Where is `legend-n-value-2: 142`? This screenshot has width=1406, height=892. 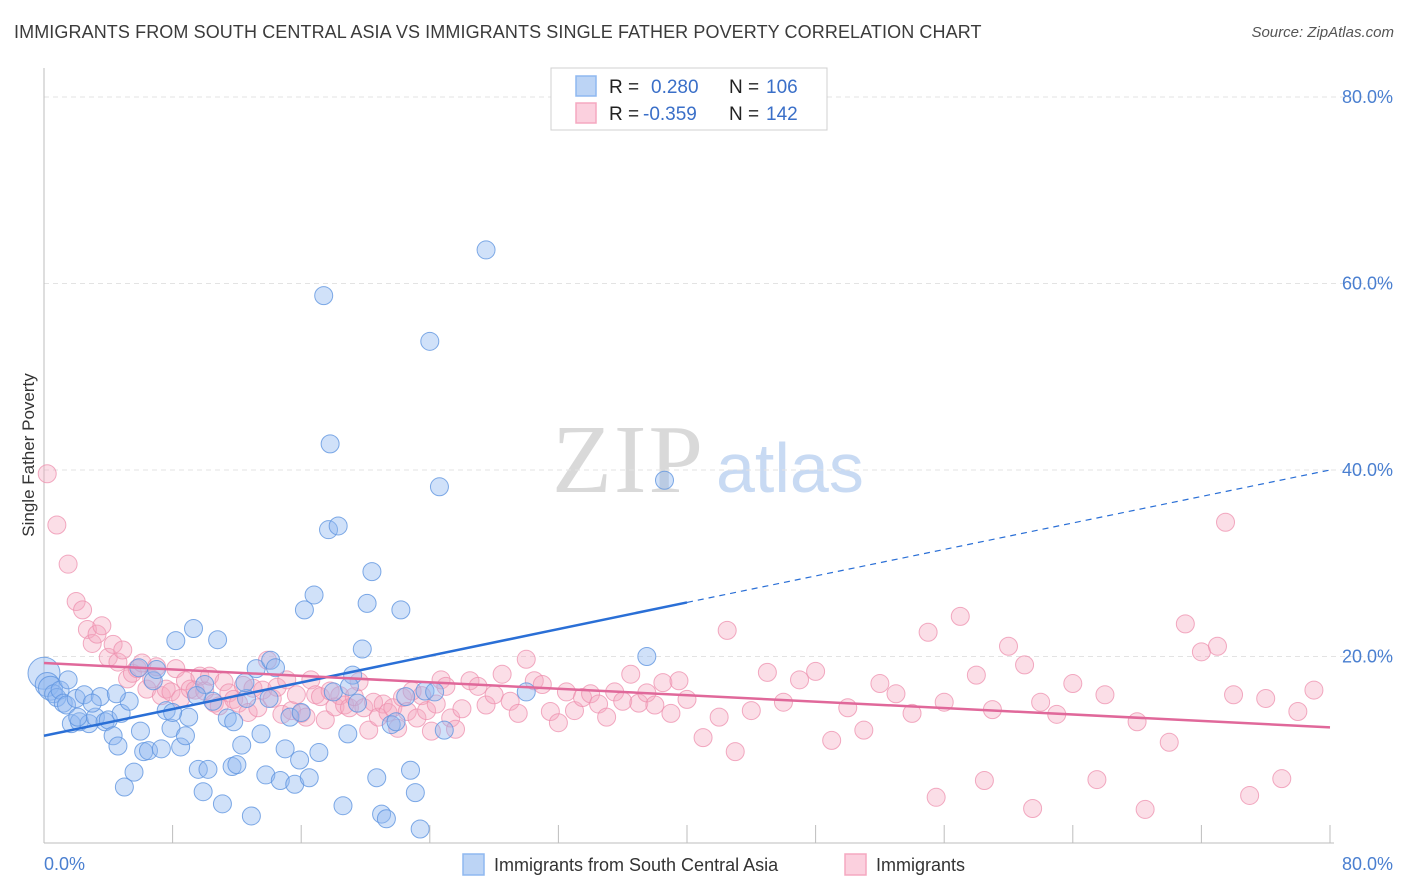 legend-n-value-2: 142 is located at coordinates (782, 114).